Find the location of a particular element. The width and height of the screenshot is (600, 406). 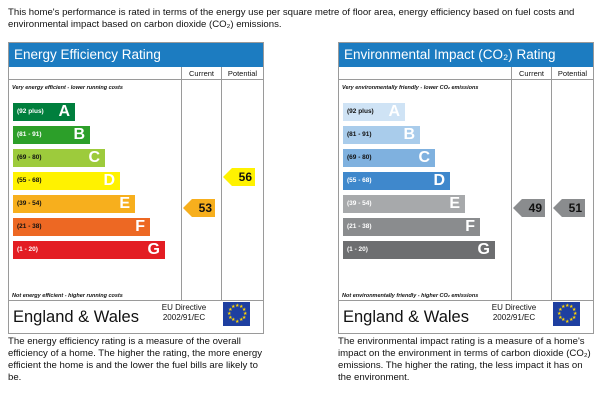

rating-band-a: (92 plus) A is located at coordinates (374, 112).